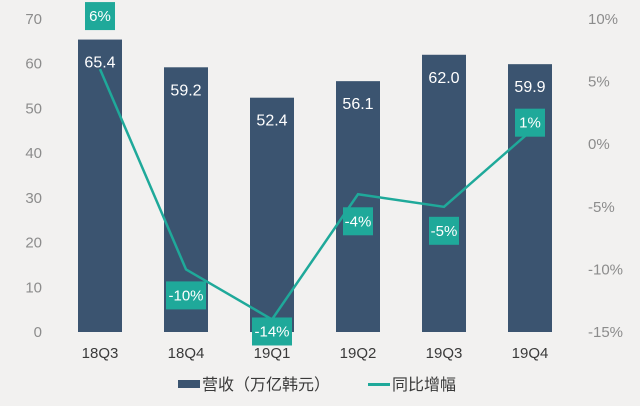 The width and height of the screenshot is (640, 406). I want to click on left-axis-tick: 30, so click(33, 198).